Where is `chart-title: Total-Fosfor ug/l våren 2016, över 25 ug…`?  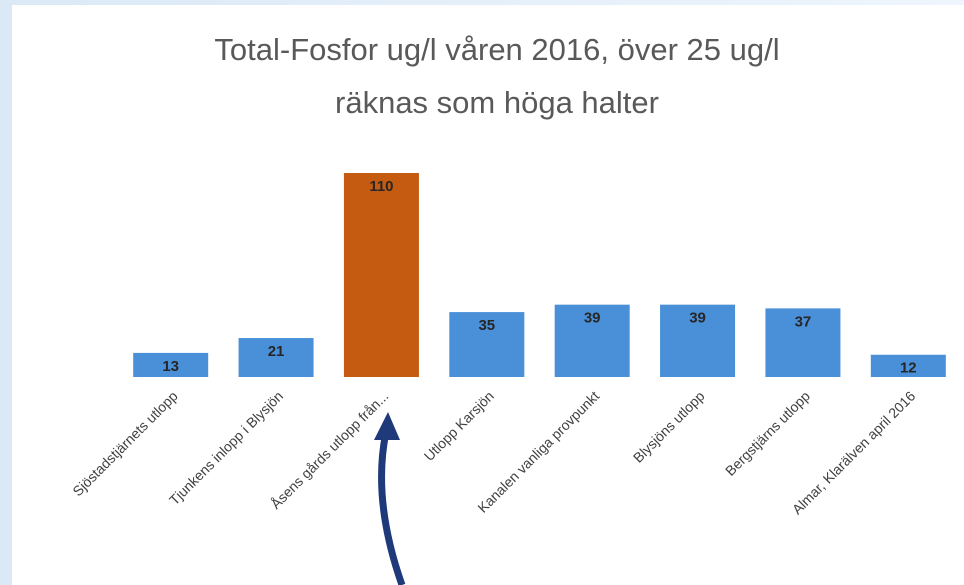 chart-title: Total-Fosfor ug/l våren 2016, över 25 ug… is located at coordinates (496, 49).